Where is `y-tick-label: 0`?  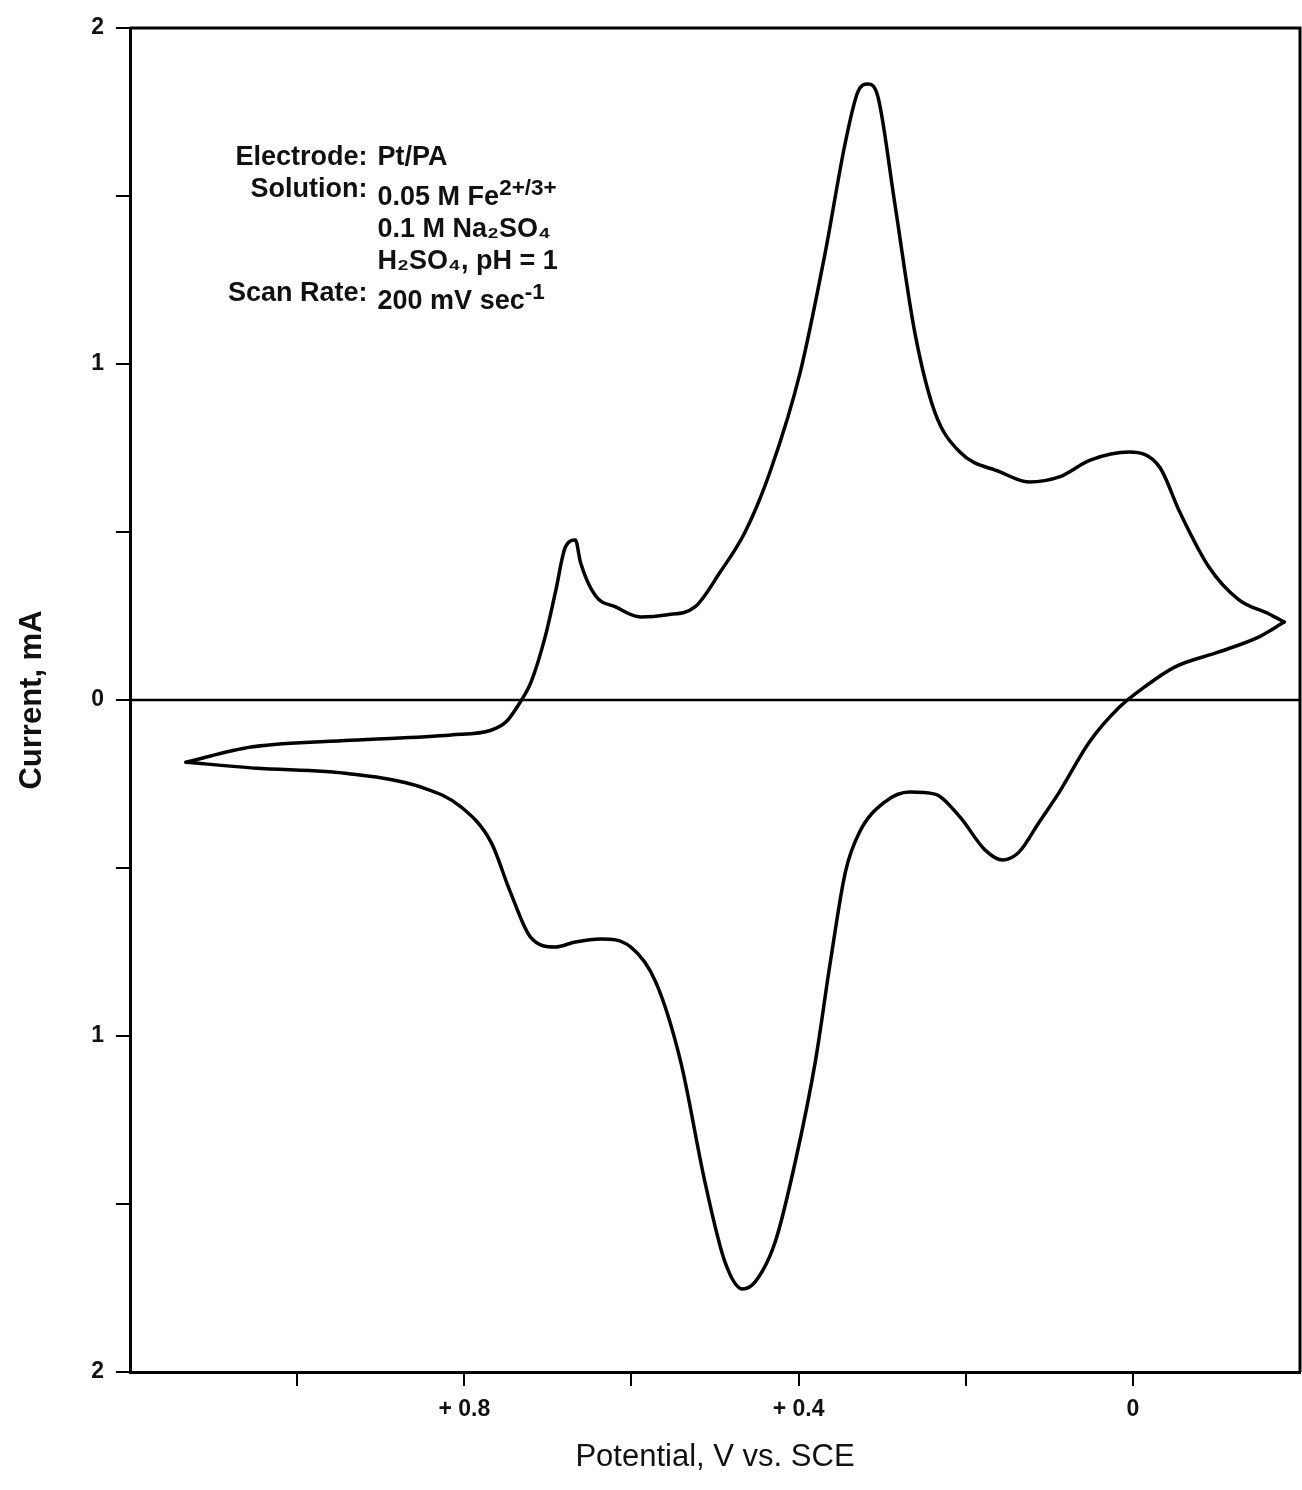 y-tick-label: 0 is located at coordinates (97, 698).